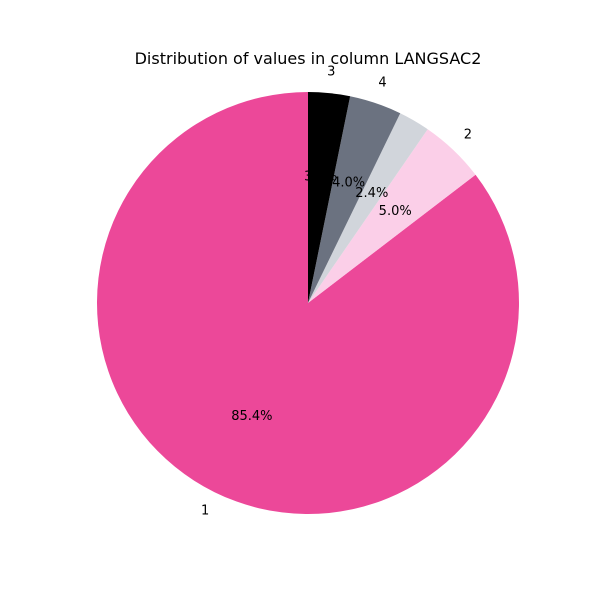 This screenshot has height=600, width=600. What do you see at coordinates (205, 511) in the screenshot?
I see `slice-category-label-0: 1` at bounding box center [205, 511].